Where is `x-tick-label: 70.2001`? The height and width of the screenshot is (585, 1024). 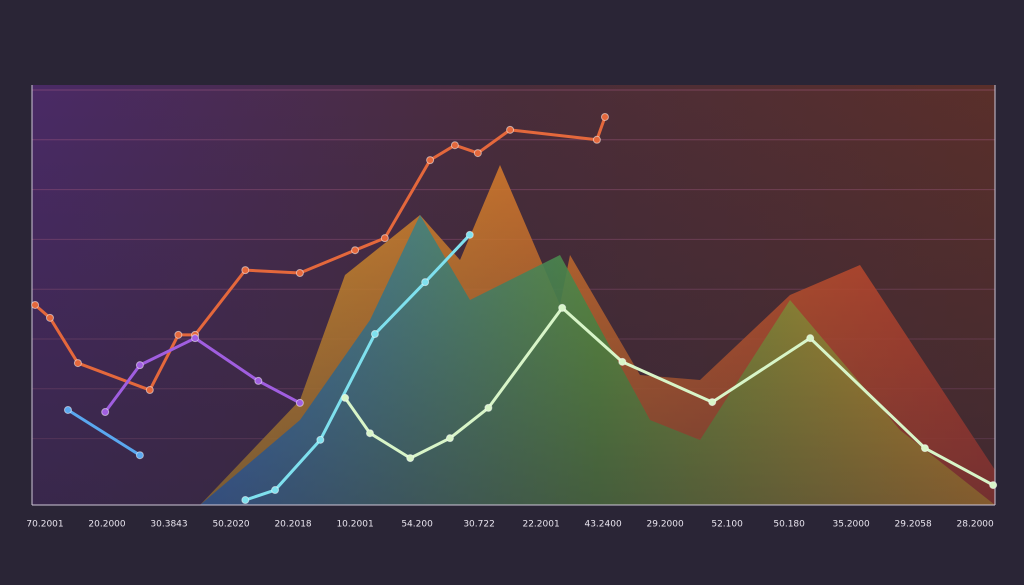 x-tick-label: 70.2001 is located at coordinates (44, 525).